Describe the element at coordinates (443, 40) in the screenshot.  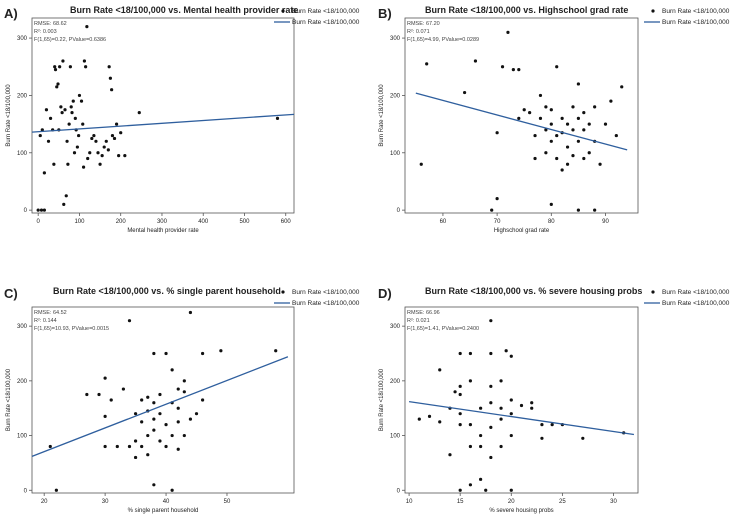
I see `stat-line: F(1,65)=4.99, PValue=0.0289` at that location.